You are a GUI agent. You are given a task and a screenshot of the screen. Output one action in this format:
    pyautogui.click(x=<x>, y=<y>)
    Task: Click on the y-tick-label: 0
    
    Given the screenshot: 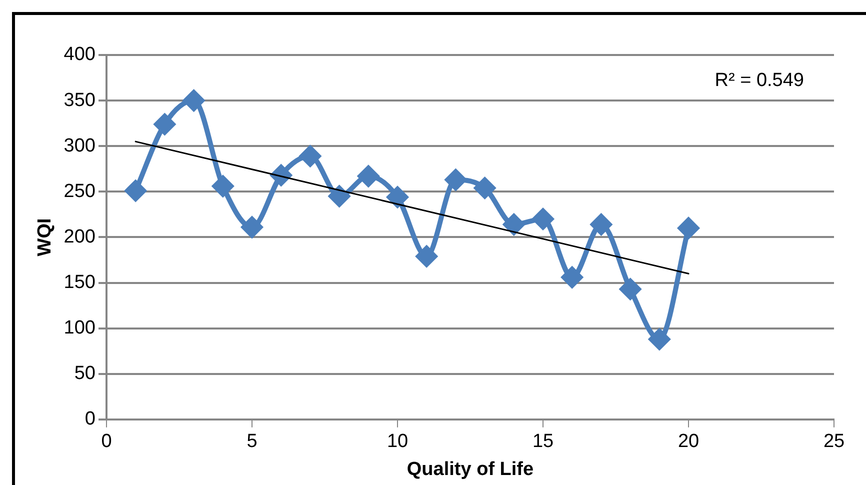 What is the action you would take?
    pyautogui.click(x=90, y=419)
    